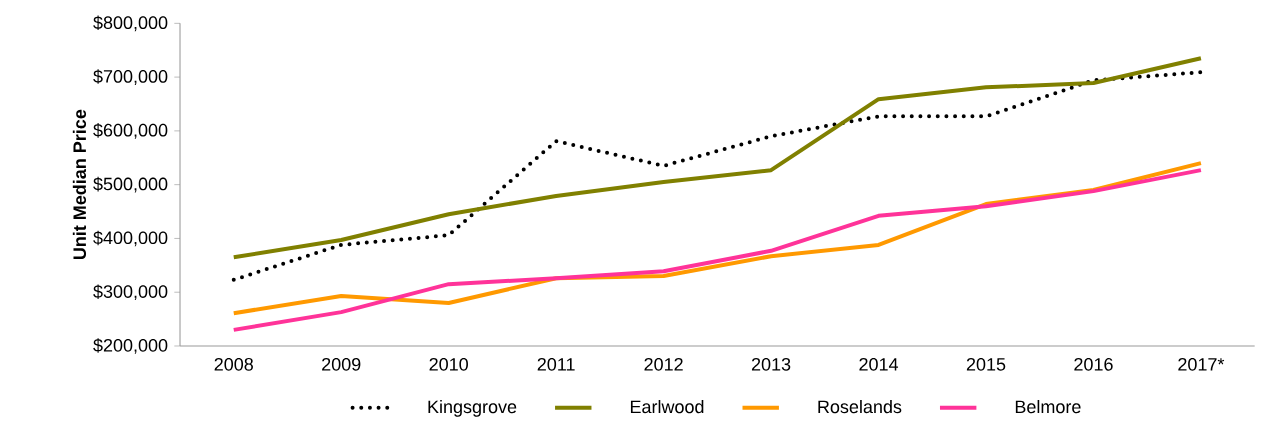  Describe the element at coordinates (860, 406) in the screenshot. I see `legend-label: Roselands` at that location.